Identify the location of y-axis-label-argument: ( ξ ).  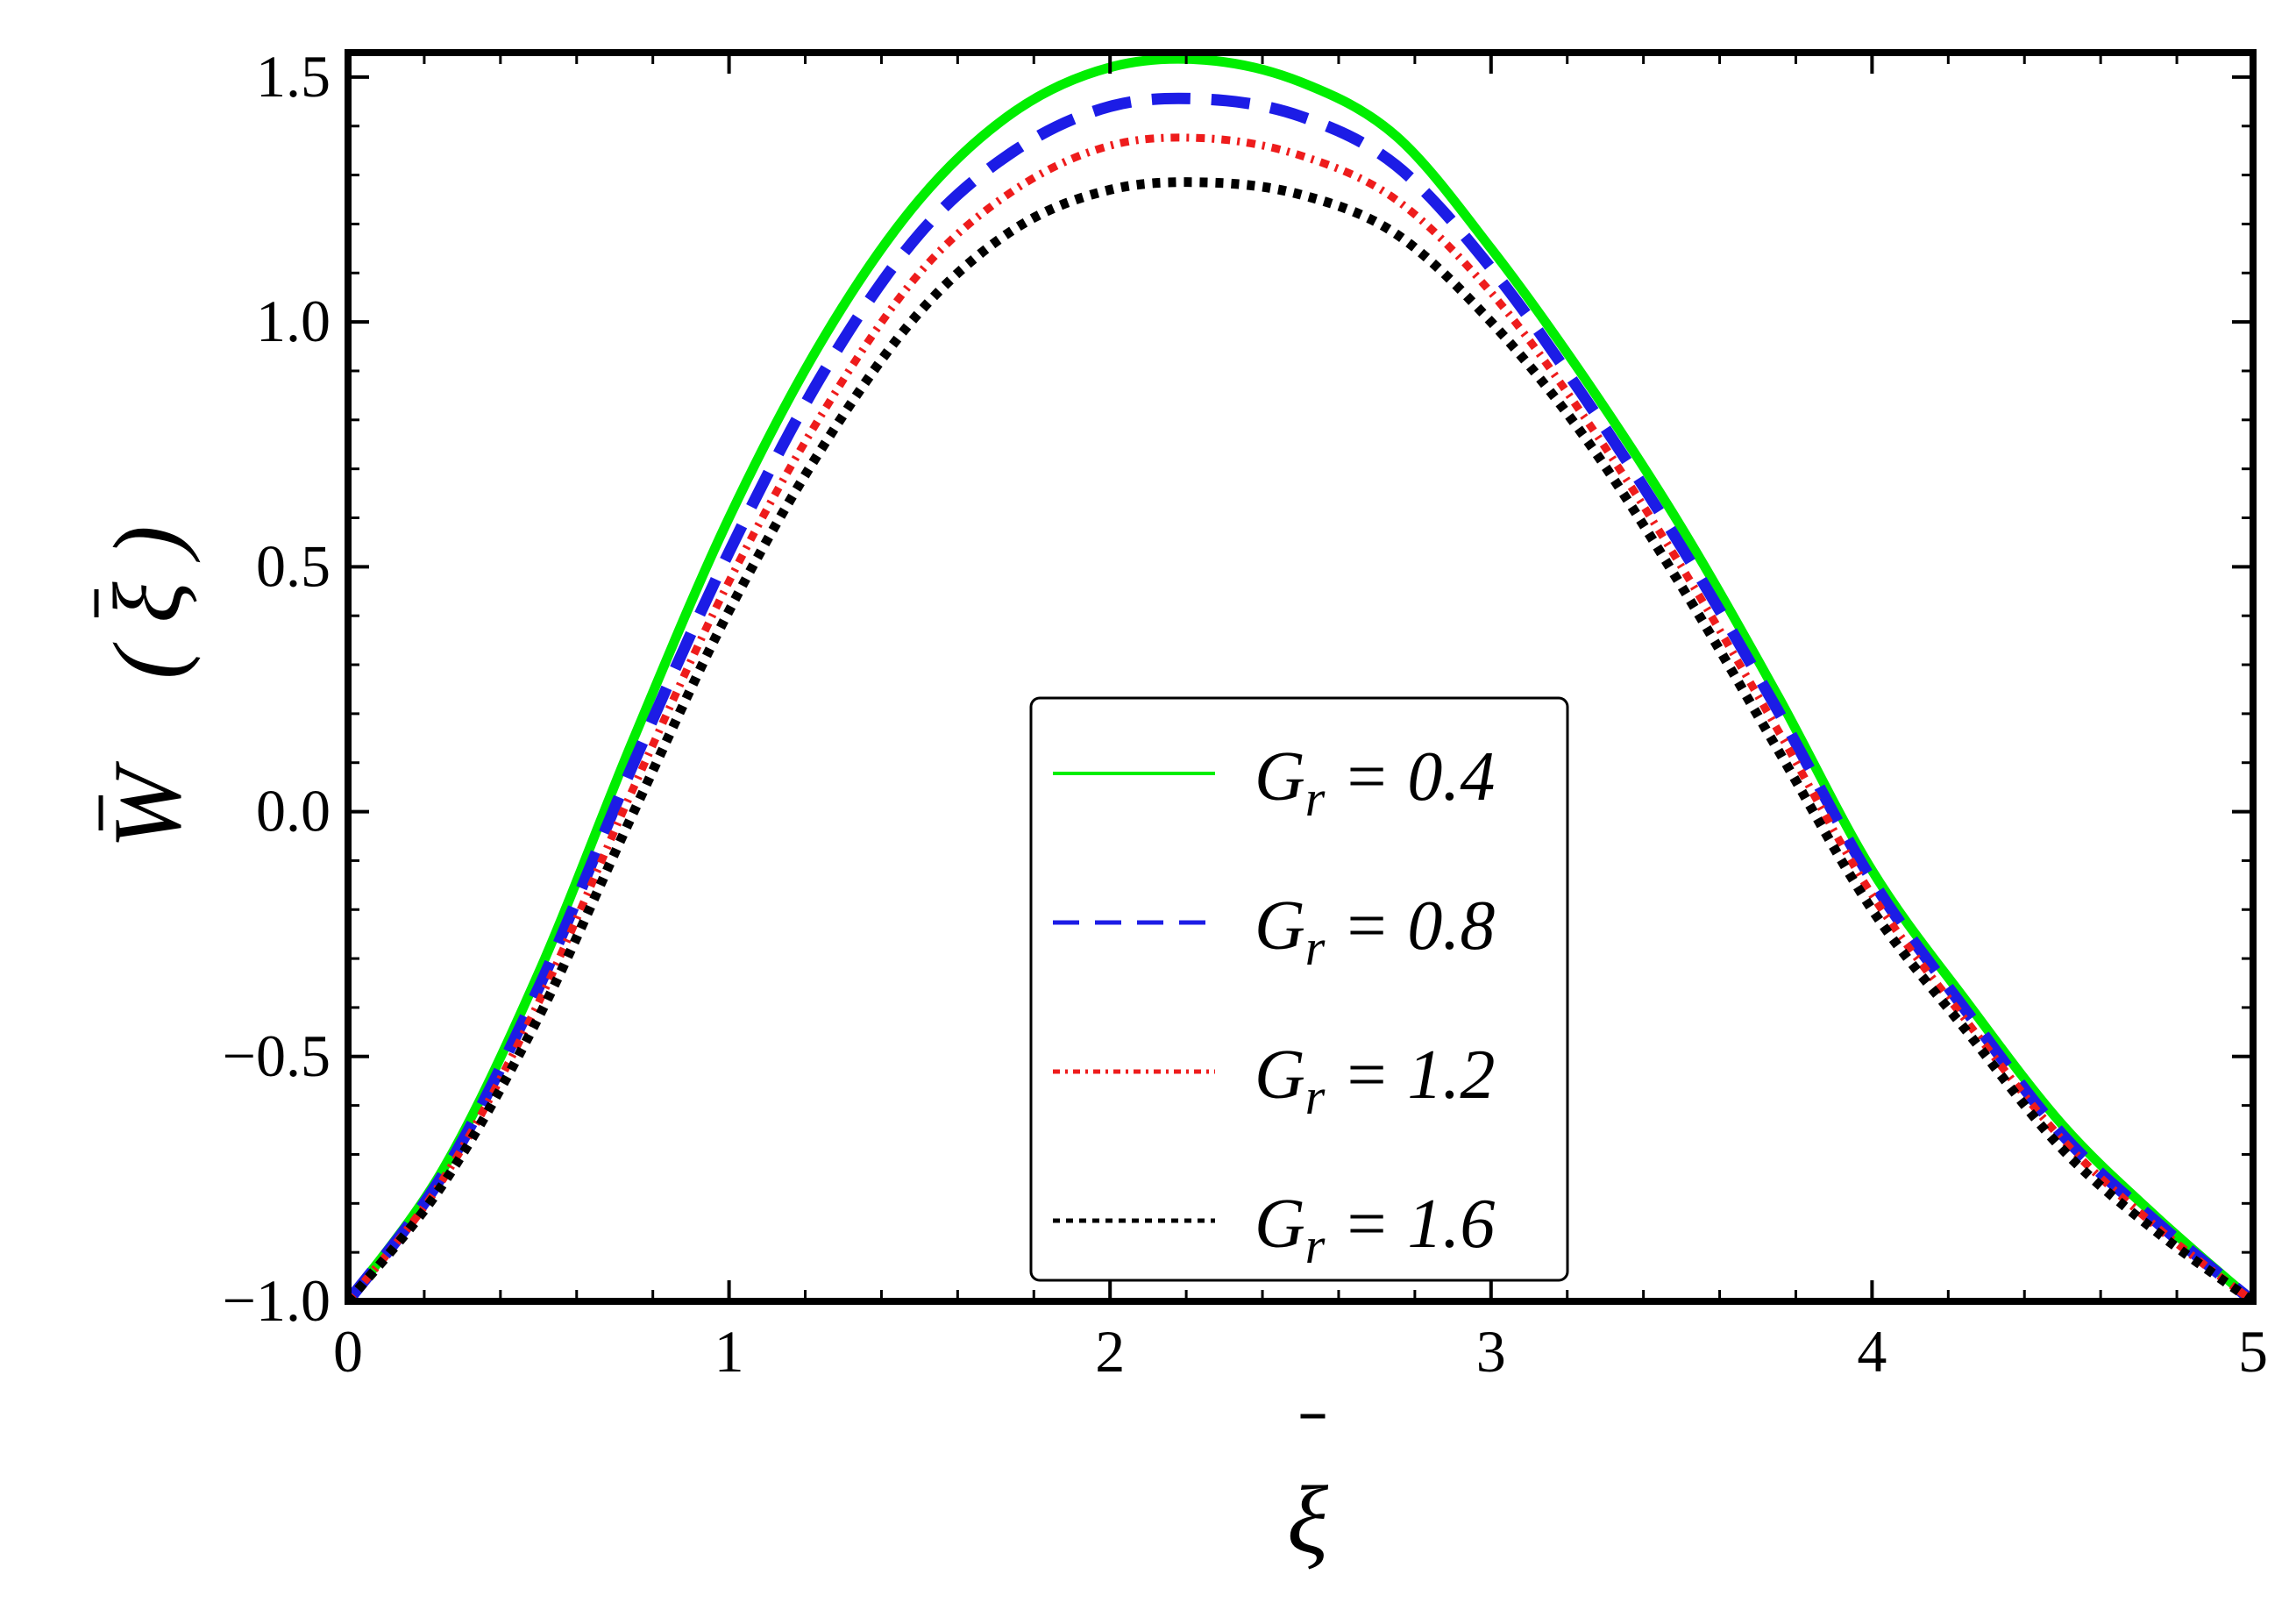
(147, 602).